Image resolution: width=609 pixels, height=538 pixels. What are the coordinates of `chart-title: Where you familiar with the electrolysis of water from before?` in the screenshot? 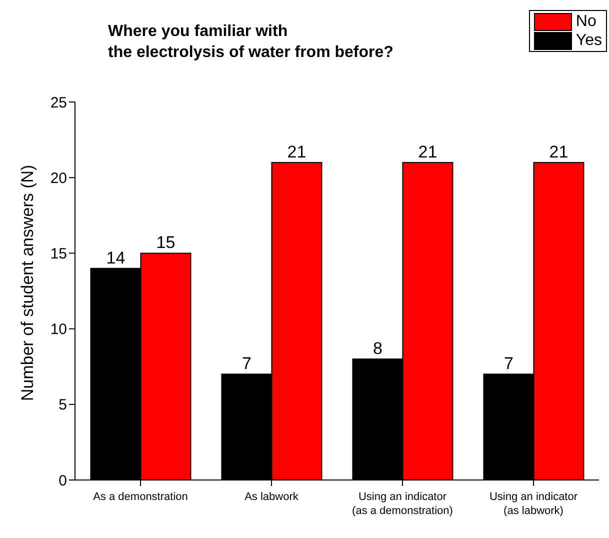 It's located at (251, 42).